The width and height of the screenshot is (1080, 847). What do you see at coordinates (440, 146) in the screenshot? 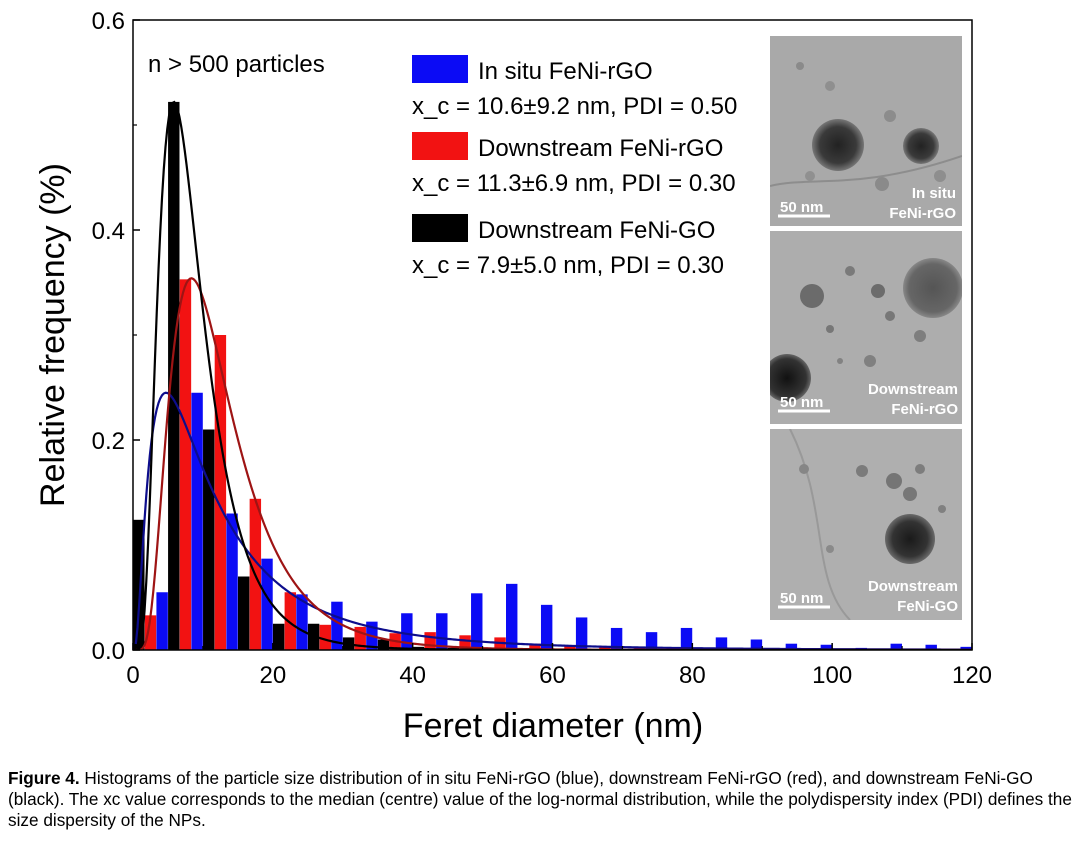
I see `legend-swatch-downstream-rgo` at bounding box center [440, 146].